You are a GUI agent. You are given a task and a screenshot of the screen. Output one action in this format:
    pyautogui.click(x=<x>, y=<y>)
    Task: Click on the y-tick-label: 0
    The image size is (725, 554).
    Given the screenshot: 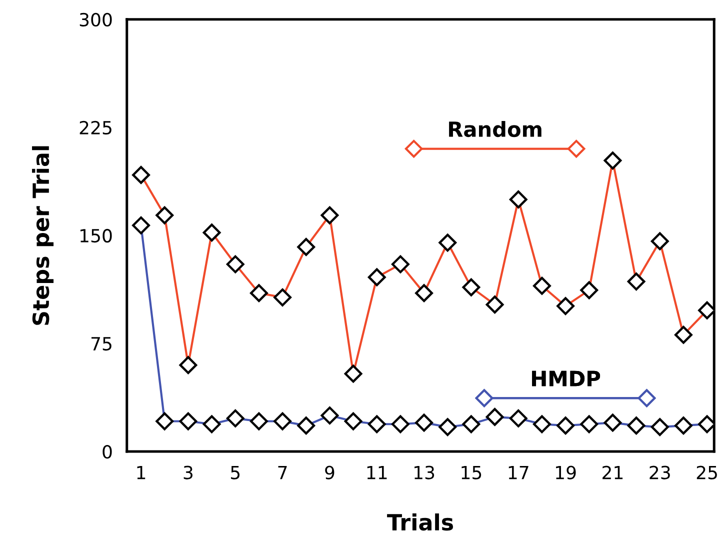 What is the action you would take?
    pyautogui.click(x=107, y=451)
    